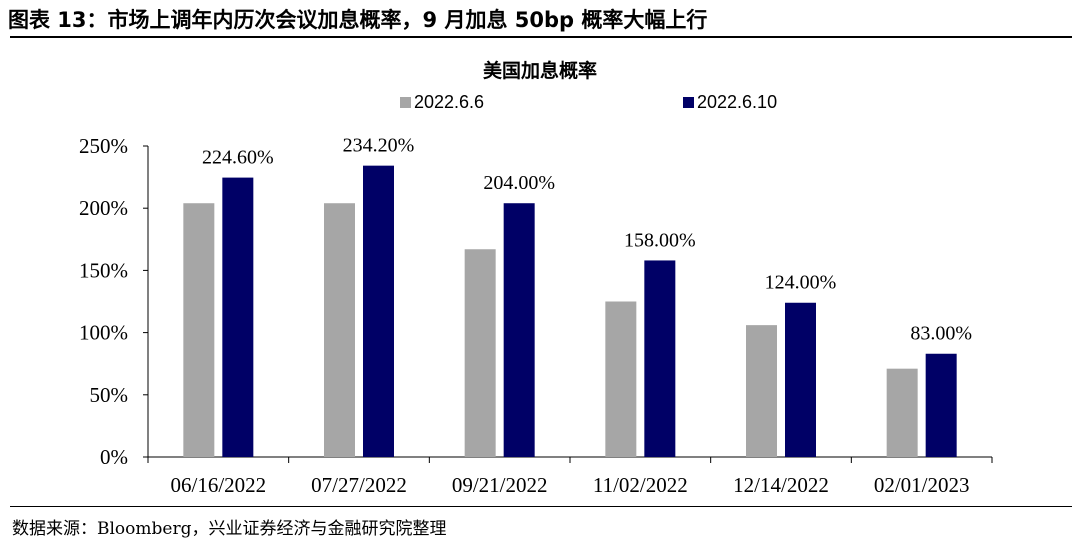  Describe the element at coordinates (541, 506) in the screenshot. I see `footer-rule` at that location.